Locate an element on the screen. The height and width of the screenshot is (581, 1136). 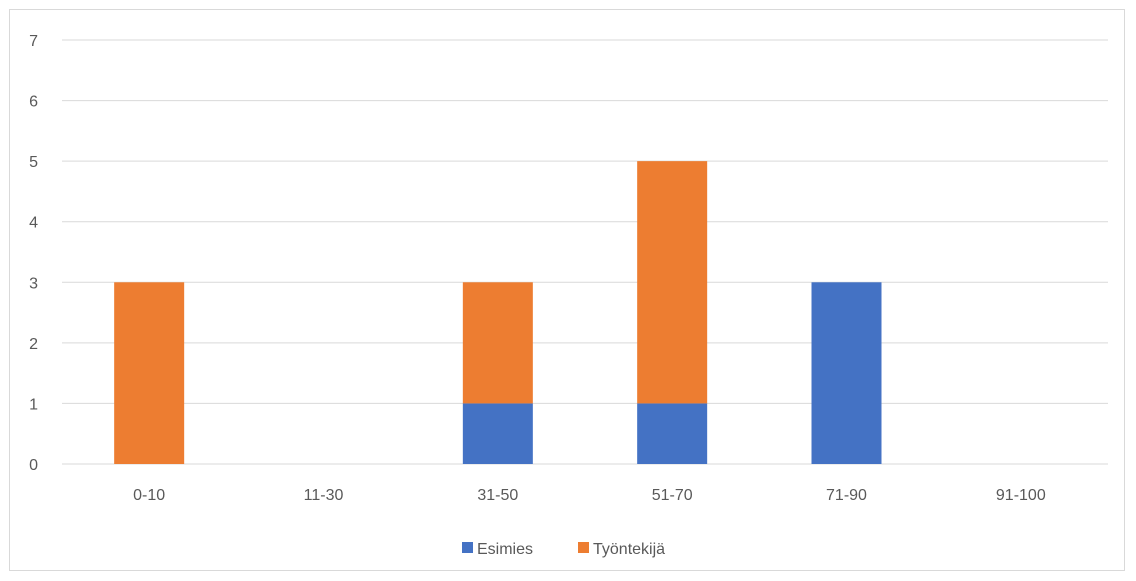
legend-label: Esimies is located at coordinates (505, 549).